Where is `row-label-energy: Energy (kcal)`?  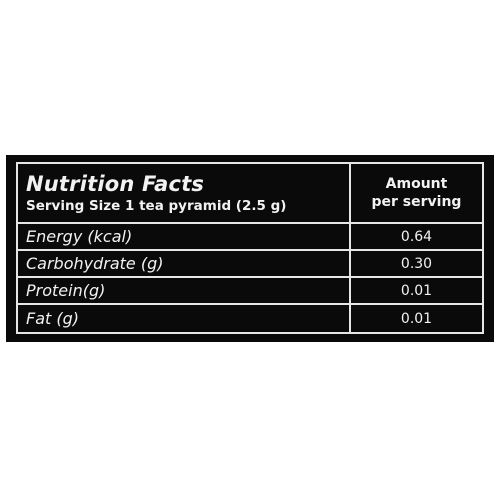
row-label-energy: Energy (kcal) is located at coordinates (184, 237).